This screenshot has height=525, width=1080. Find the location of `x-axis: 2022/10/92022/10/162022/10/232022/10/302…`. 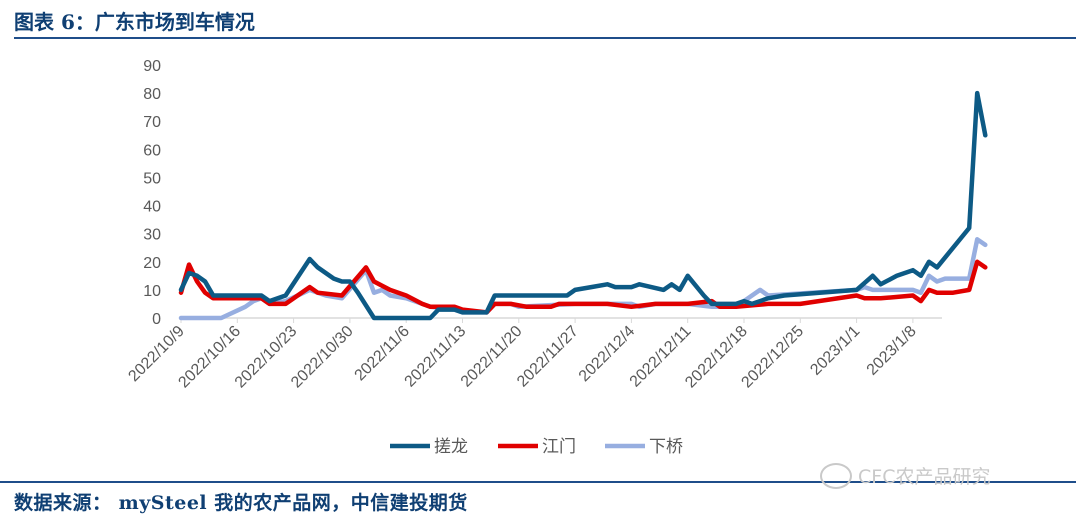

x-axis: 2022/10/92022/10/162022/10/232022/10/302… is located at coordinates (522, 354).